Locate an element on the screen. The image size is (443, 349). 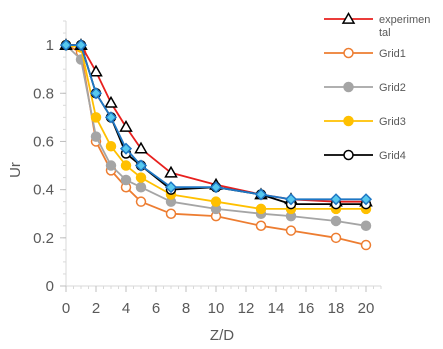
x-tick-label: 0 is located at coordinates (66, 308).